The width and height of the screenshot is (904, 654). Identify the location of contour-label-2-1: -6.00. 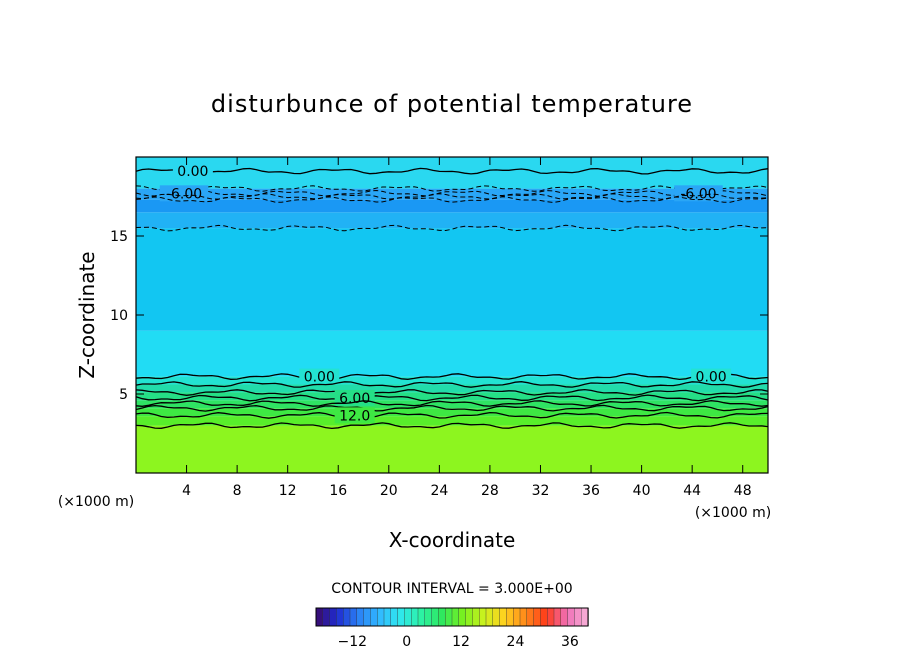
(698, 194).